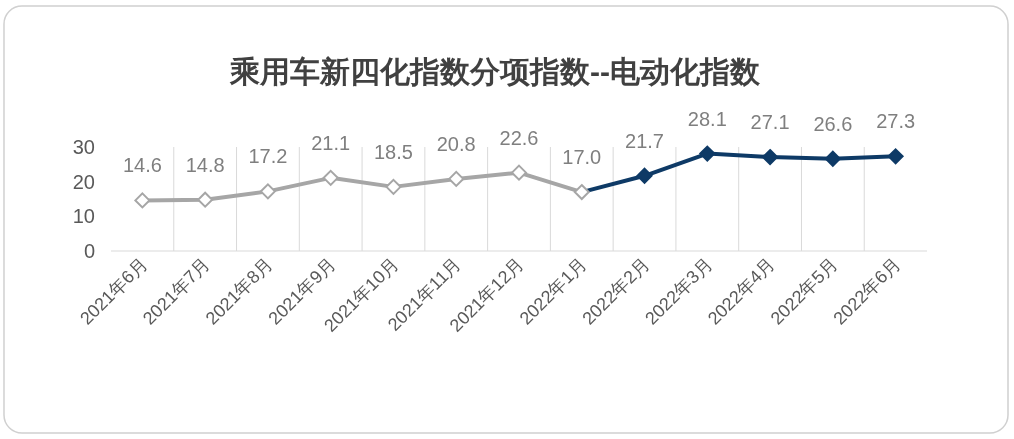  Describe the element at coordinates (896, 121) in the screenshot. I see `data-label: 27.3` at that location.